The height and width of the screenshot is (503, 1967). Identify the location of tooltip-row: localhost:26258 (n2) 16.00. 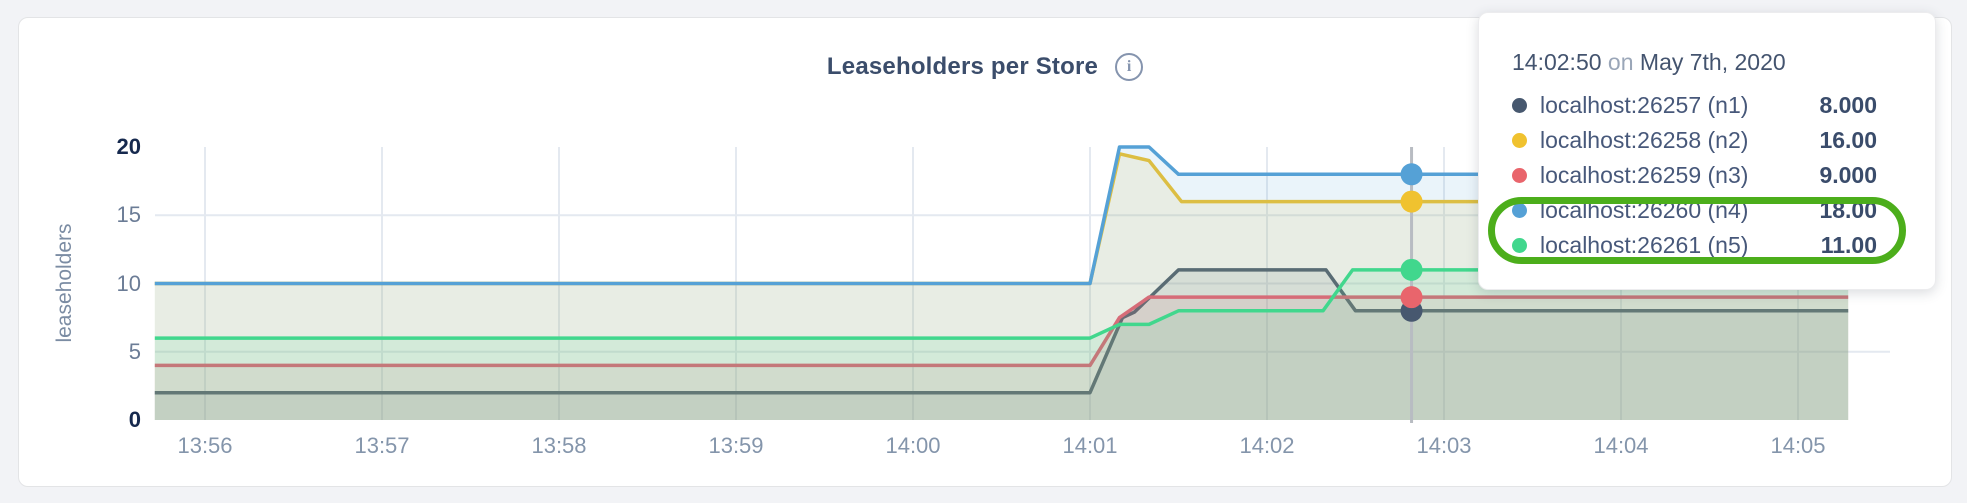
(1694, 140).